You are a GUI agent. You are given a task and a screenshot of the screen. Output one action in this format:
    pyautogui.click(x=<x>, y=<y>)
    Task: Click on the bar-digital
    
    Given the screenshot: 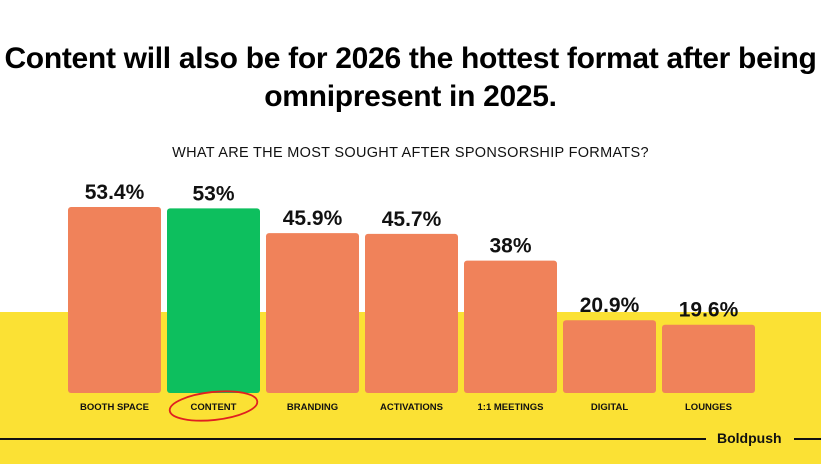 What is the action you would take?
    pyautogui.click(x=609, y=356)
    